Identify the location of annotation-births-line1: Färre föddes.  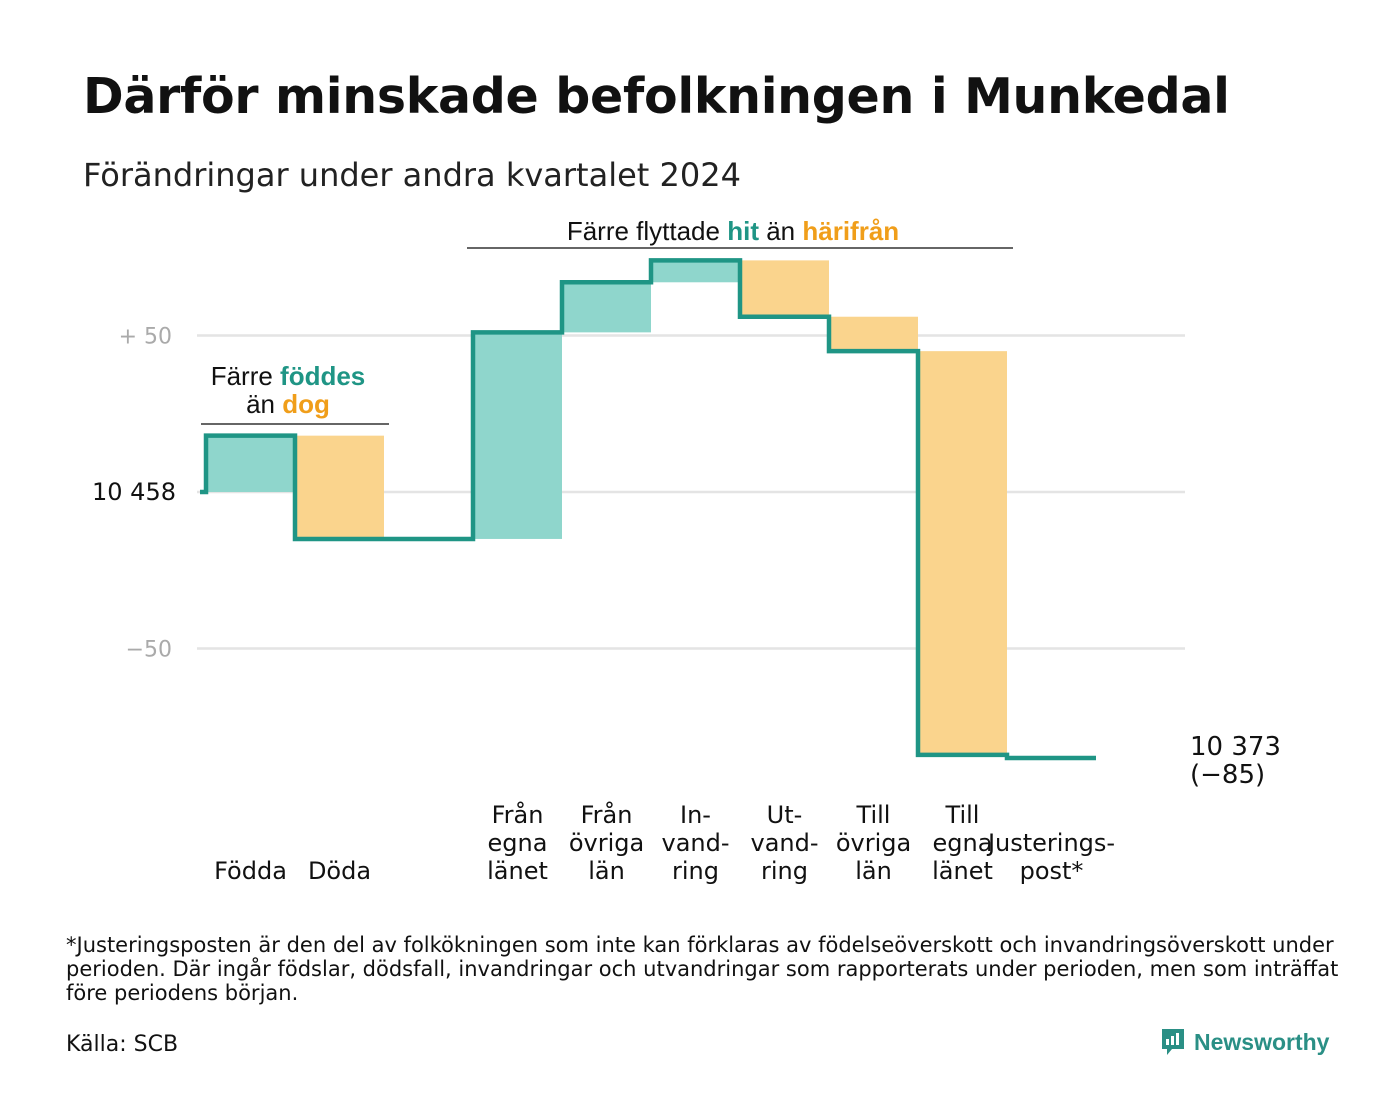
(288, 376).